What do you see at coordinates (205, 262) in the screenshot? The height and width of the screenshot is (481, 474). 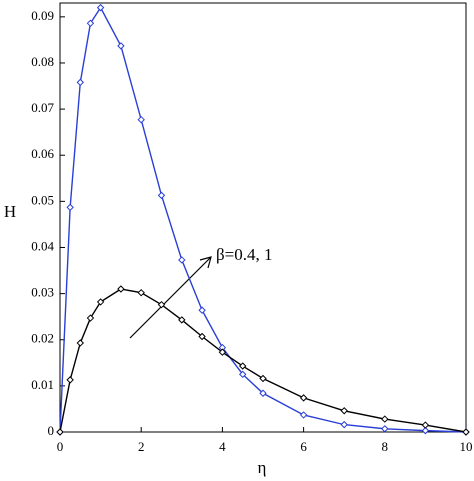 I see `arrow-head` at bounding box center [205, 262].